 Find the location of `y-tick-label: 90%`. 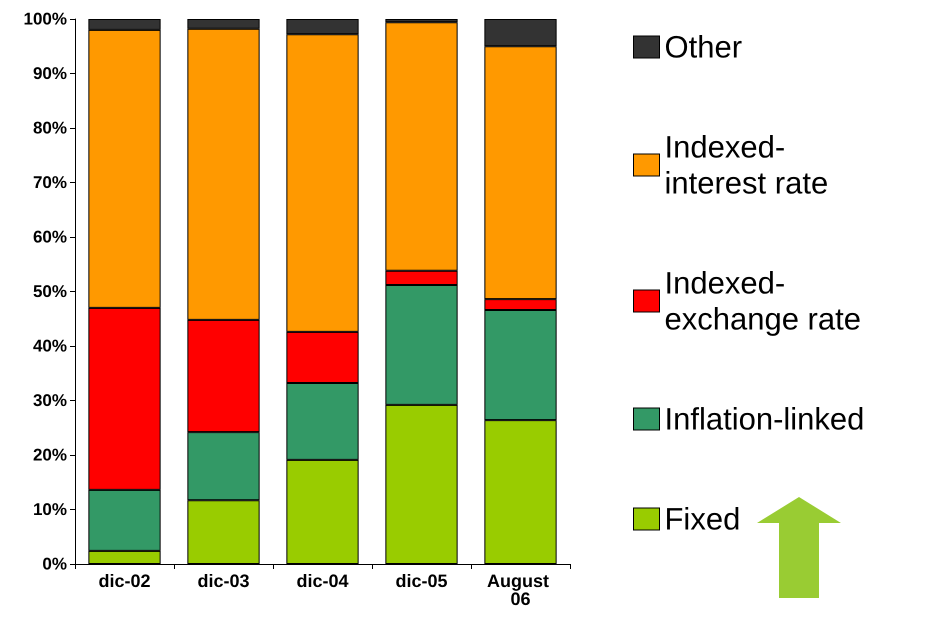

y-tick-label: 90% is located at coordinates (49, 73).